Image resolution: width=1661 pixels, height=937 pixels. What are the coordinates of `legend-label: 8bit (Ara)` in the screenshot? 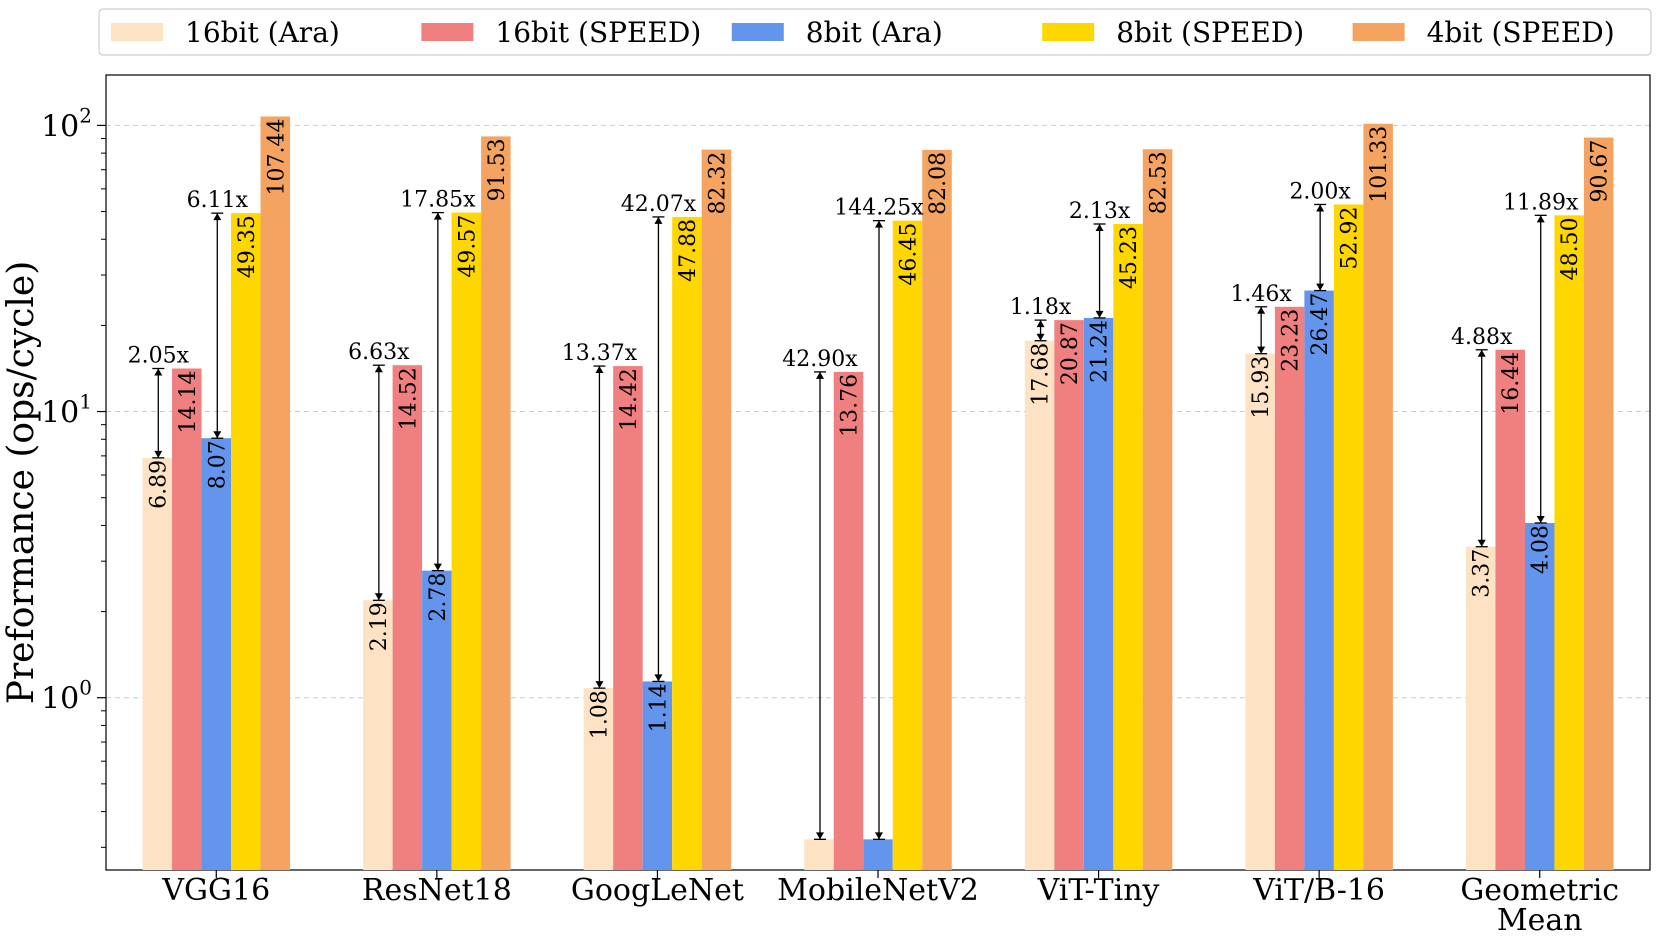 It's located at (874, 32).